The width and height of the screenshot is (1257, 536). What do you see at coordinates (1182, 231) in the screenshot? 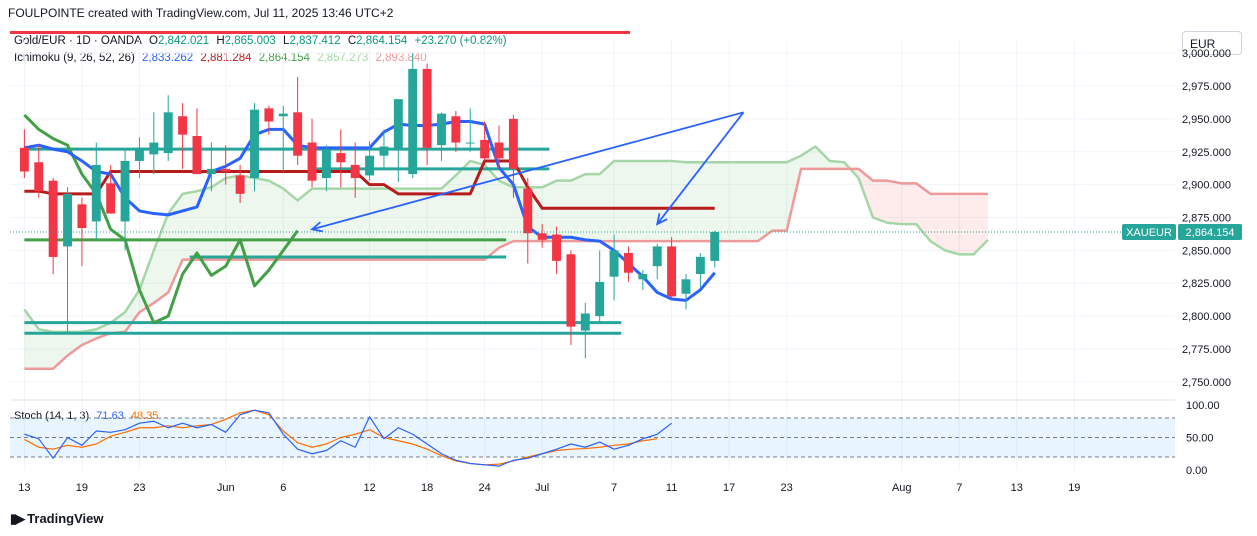
I see `price-tag: XAUEUR 2,864.154` at bounding box center [1182, 231].